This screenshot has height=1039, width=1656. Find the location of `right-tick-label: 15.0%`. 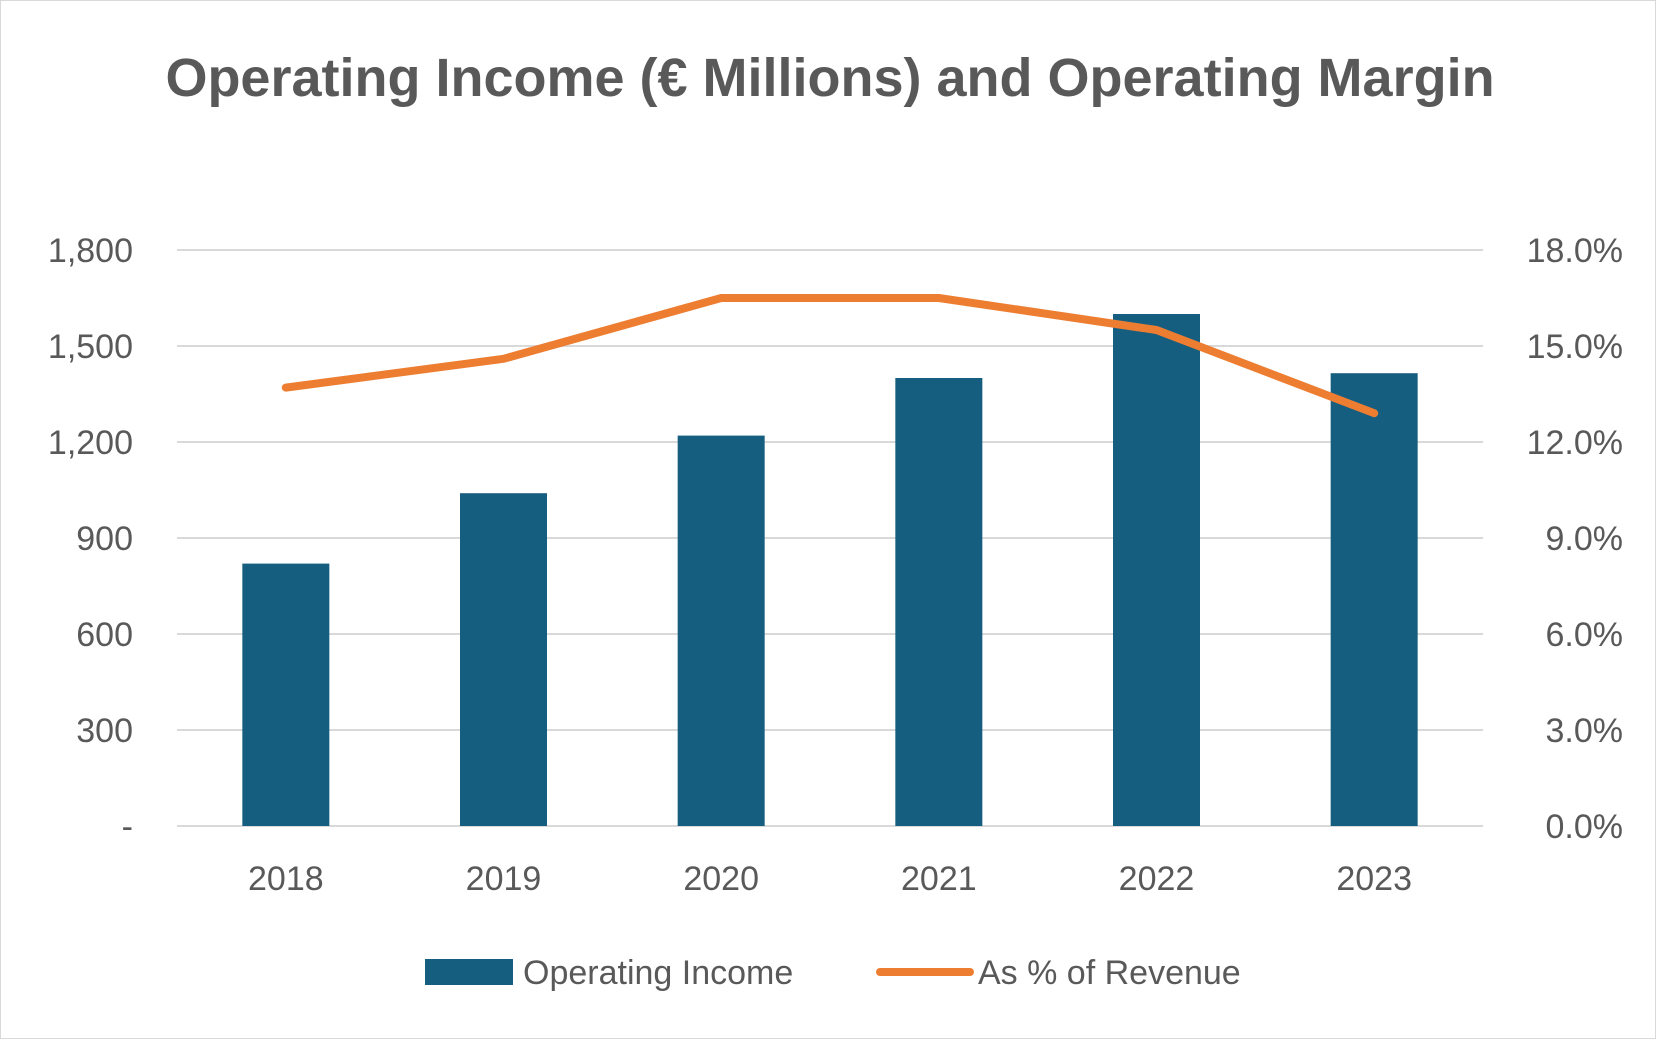

right-tick-label: 15.0% is located at coordinates (1575, 347).